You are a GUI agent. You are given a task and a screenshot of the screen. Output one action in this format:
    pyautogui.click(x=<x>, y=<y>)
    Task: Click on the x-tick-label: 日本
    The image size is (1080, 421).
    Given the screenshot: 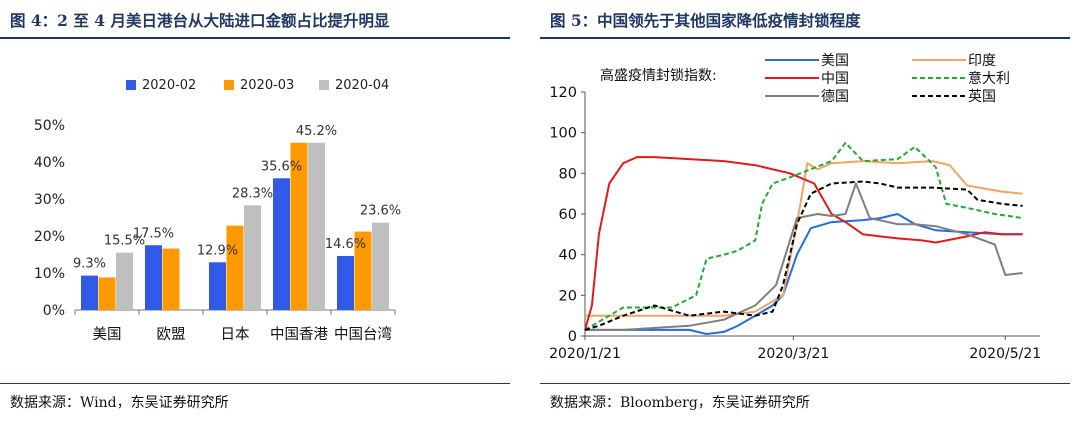 What is the action you would take?
    pyautogui.click(x=235, y=334)
    